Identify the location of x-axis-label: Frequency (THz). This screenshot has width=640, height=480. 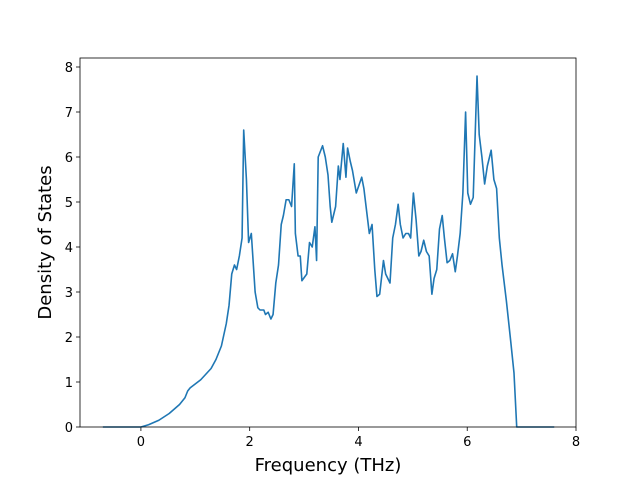
(328, 465).